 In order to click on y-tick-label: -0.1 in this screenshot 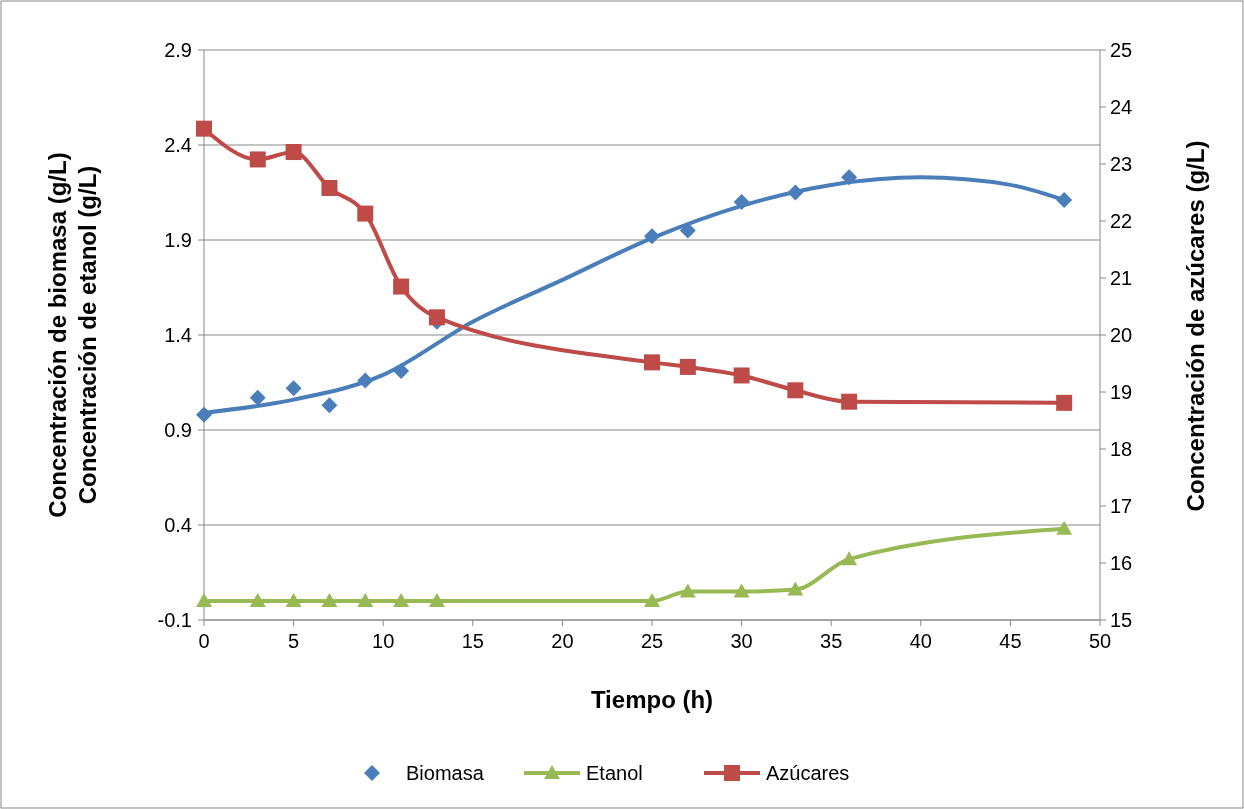, I will do `click(174, 620)`.